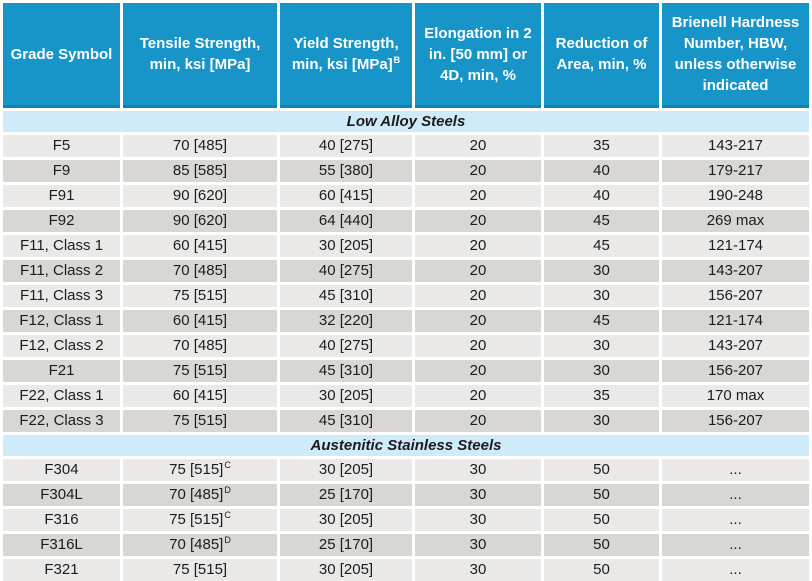 The width and height of the screenshot is (812, 581). What do you see at coordinates (200, 171) in the screenshot?
I see `value-cell: 85 [585]` at bounding box center [200, 171].